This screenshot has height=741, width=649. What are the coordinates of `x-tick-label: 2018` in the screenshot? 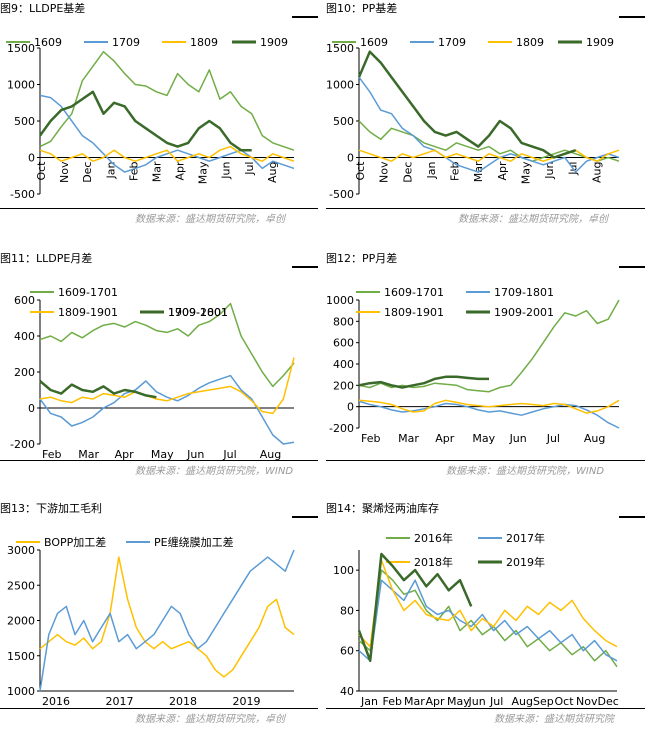 It's located at (183, 701).